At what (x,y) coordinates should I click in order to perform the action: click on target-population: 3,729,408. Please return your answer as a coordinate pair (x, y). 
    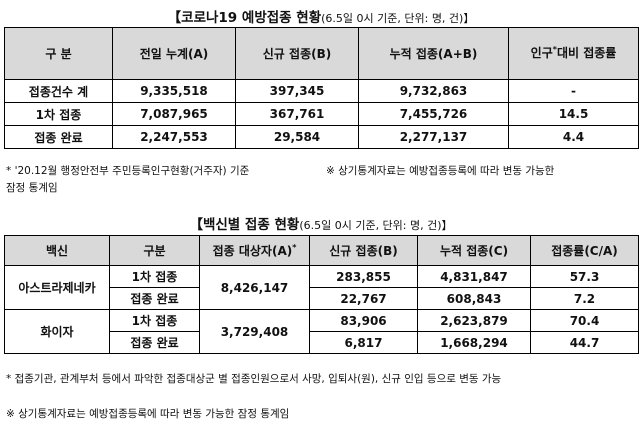
    Looking at the image, I should click on (254, 331).